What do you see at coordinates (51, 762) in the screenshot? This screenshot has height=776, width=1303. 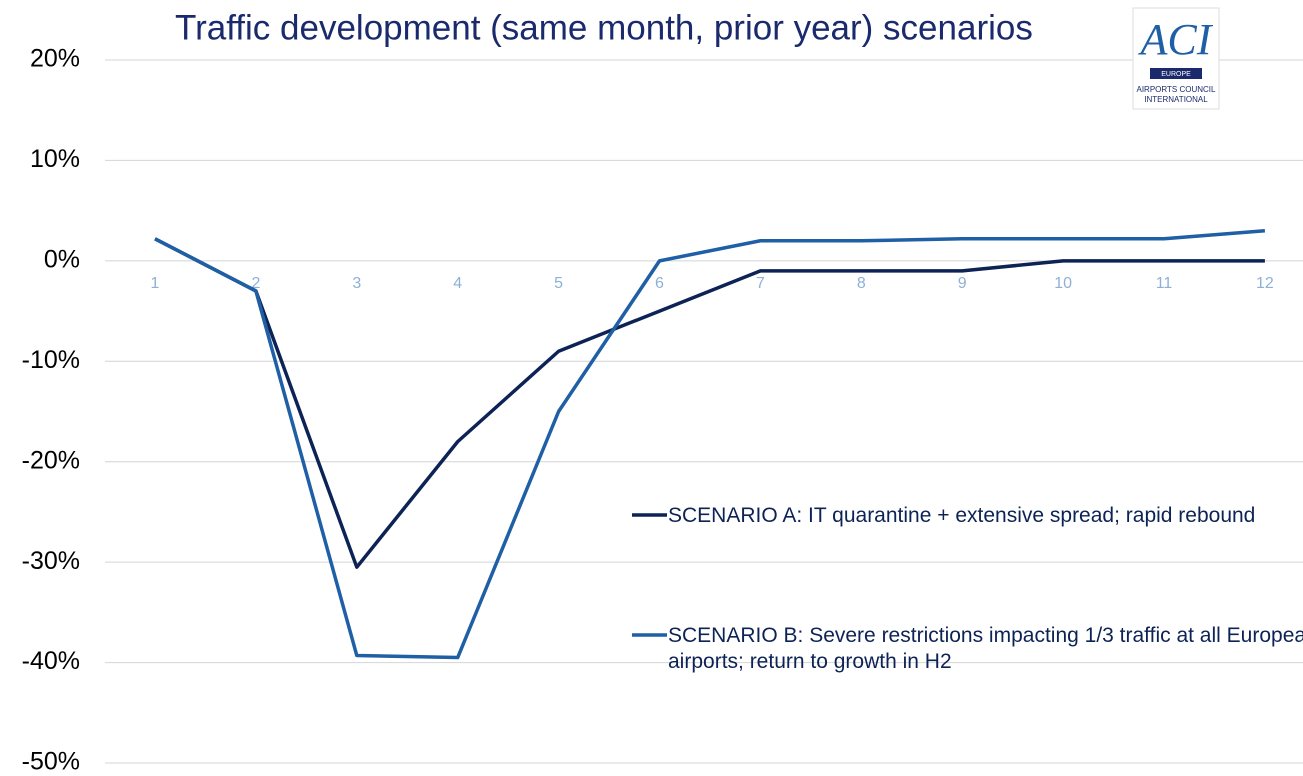 I see `y-tick-label: -50%` at bounding box center [51, 762].